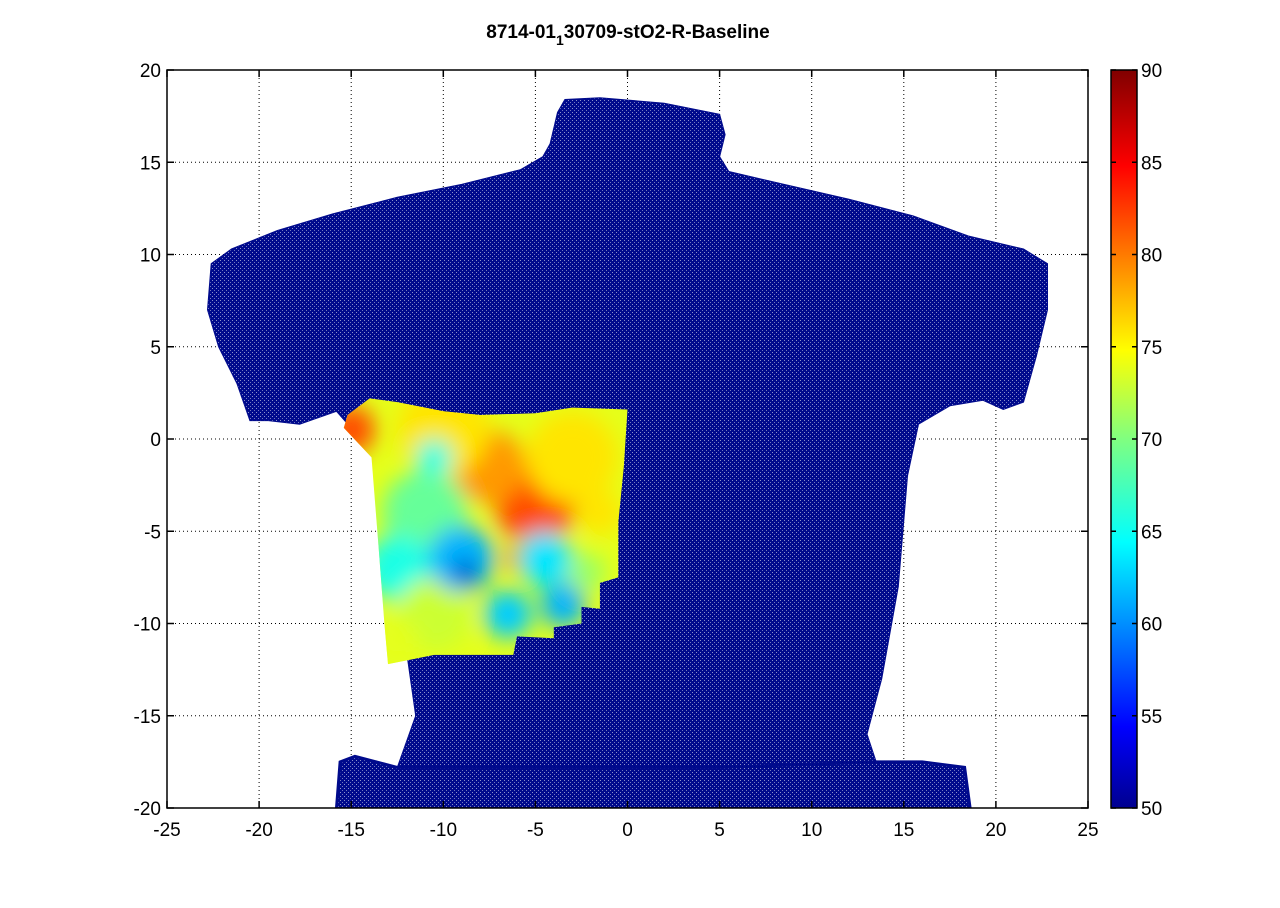  Describe the element at coordinates (1151, 440) in the screenshot. I see `colorbar-tick-label: 70` at that location.